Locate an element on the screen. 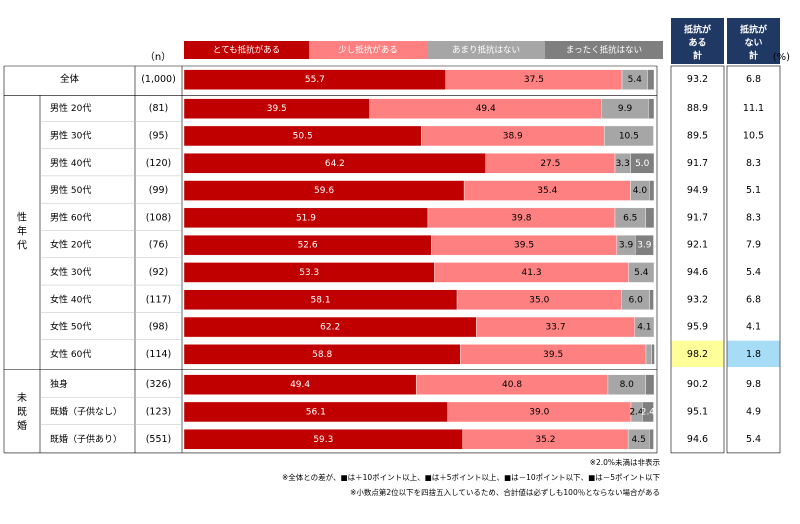 This screenshot has width=800, height=524. bar-data-label: 49.4 is located at coordinates (486, 109).